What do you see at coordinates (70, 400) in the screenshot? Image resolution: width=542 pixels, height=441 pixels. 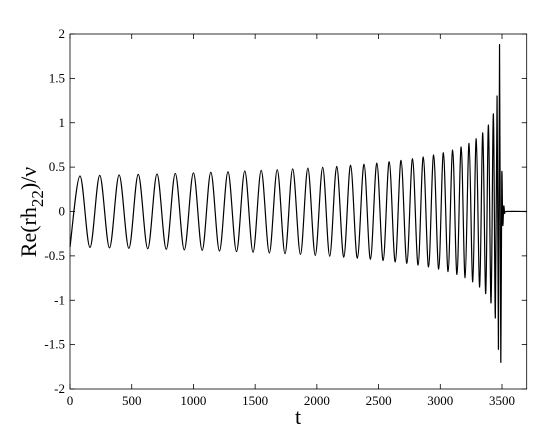 I see `x-tick-label: 0` at bounding box center [70, 400].